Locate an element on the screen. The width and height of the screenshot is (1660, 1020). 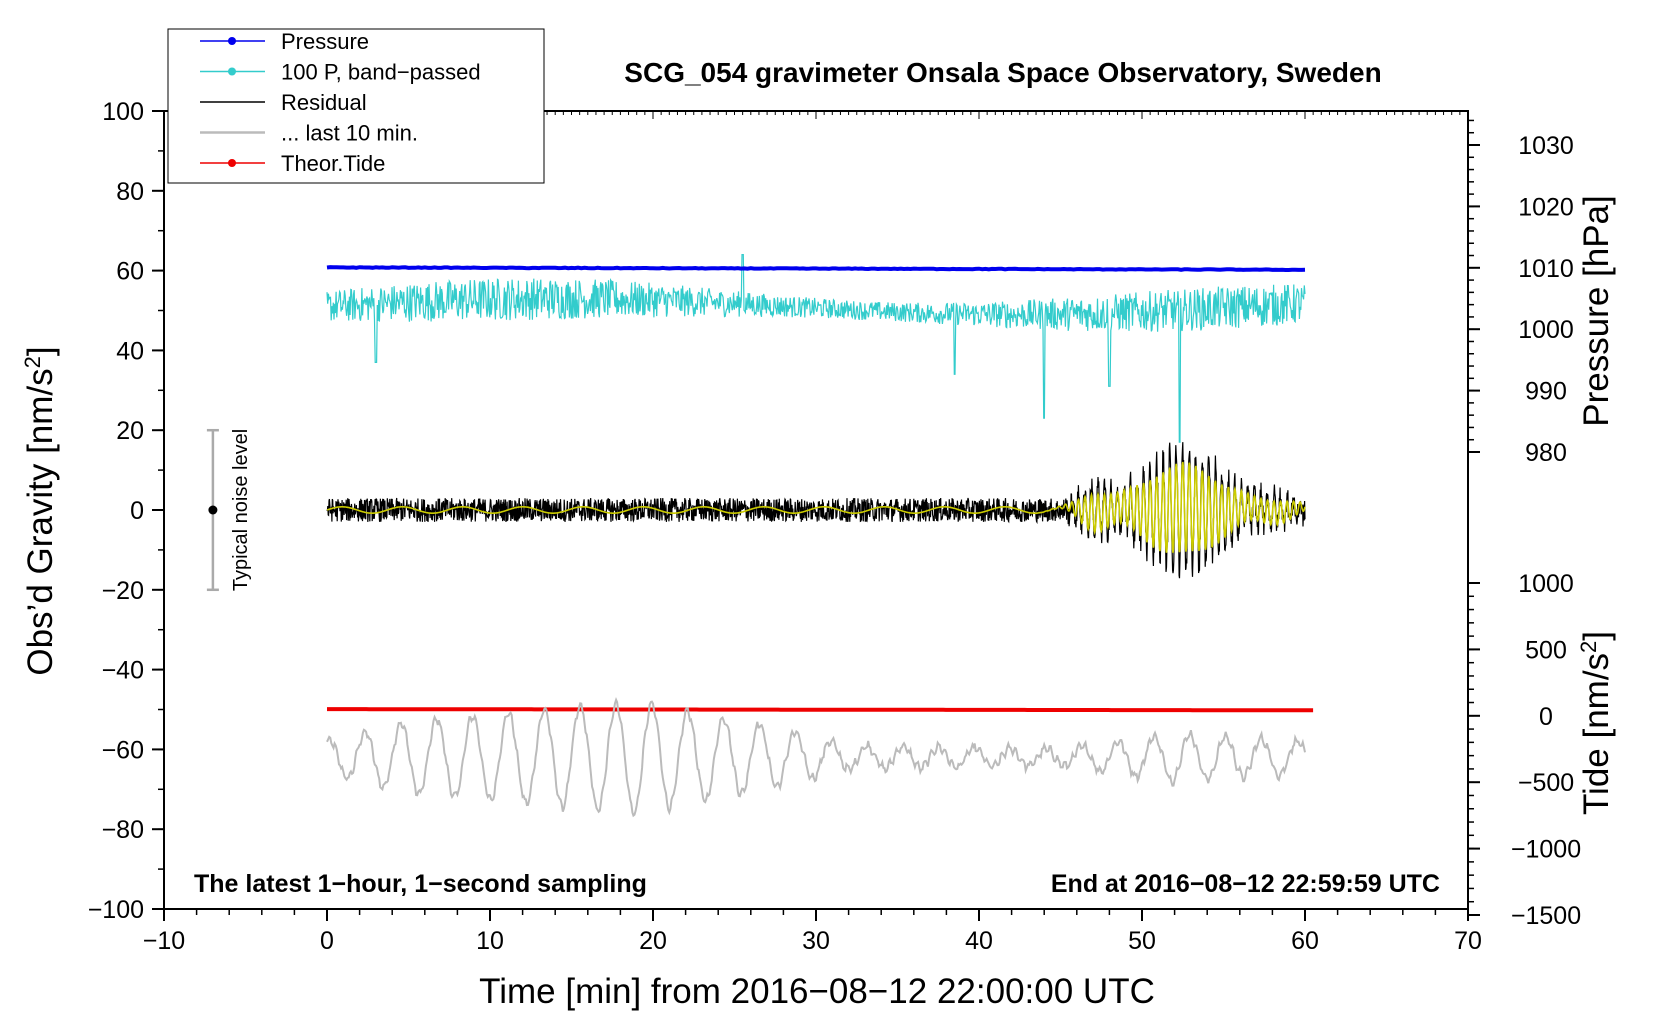
y-tick-label: 80 is located at coordinates (130, 192).